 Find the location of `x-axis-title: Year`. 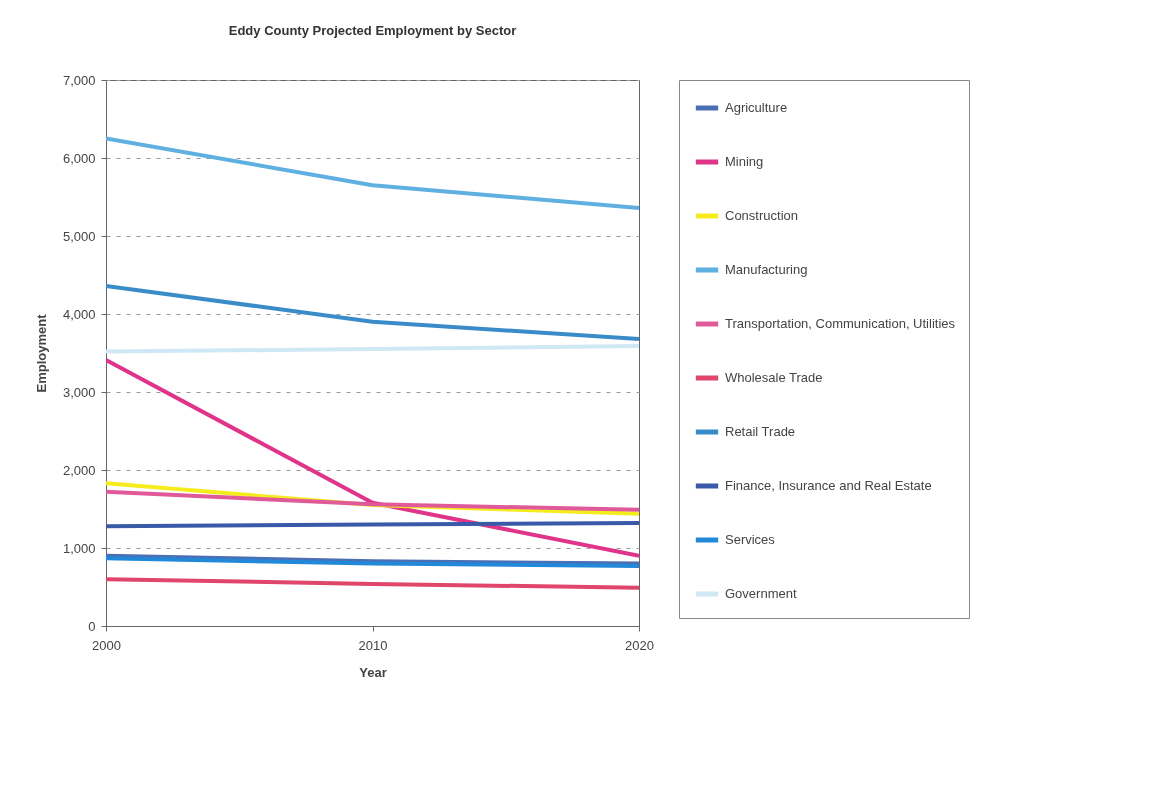

x-axis-title: Year is located at coordinates (373, 672).